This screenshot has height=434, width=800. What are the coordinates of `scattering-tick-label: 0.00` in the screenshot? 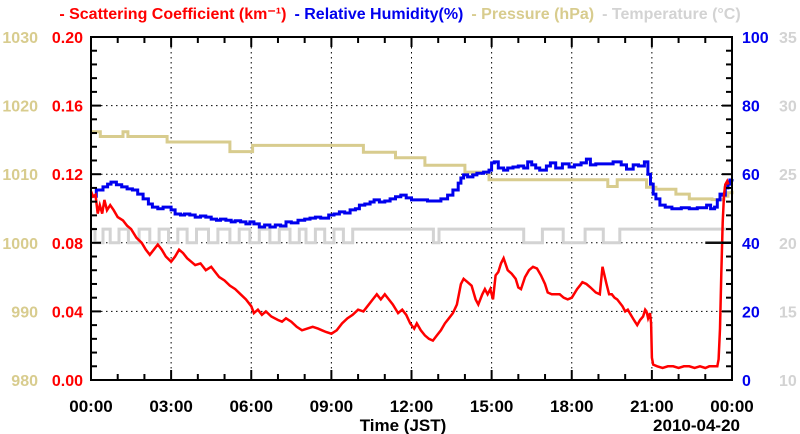 It's located at (67, 381).